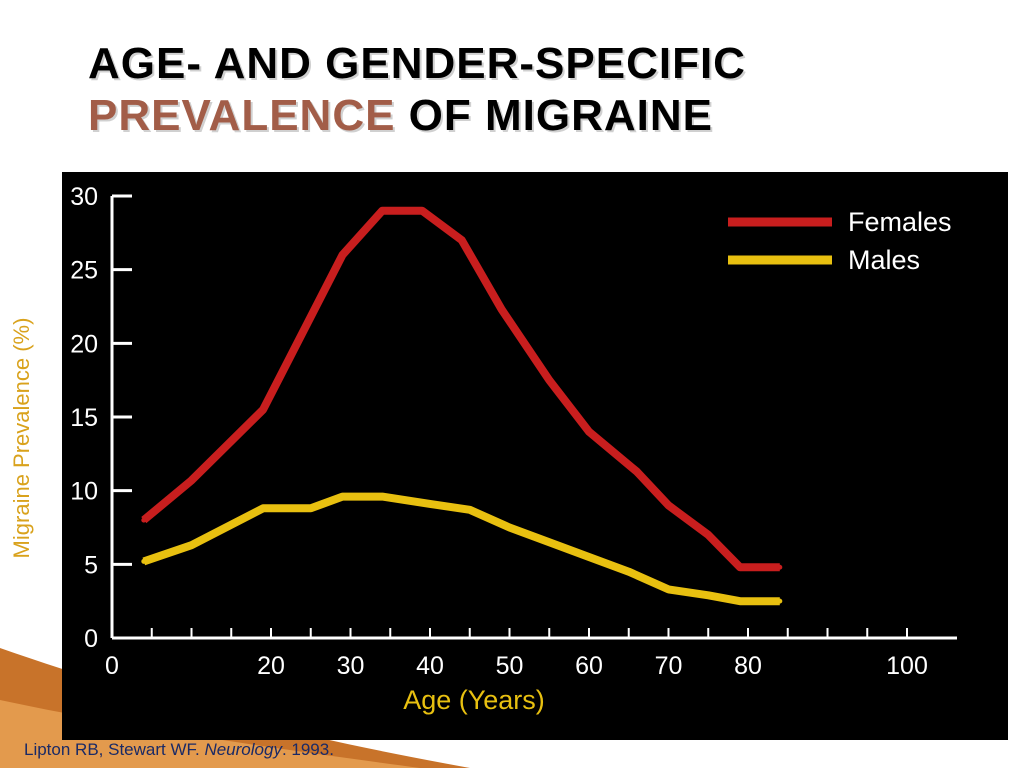  Describe the element at coordinates (84, 492) in the screenshot. I see `y-tick-label-10: 10` at that location.